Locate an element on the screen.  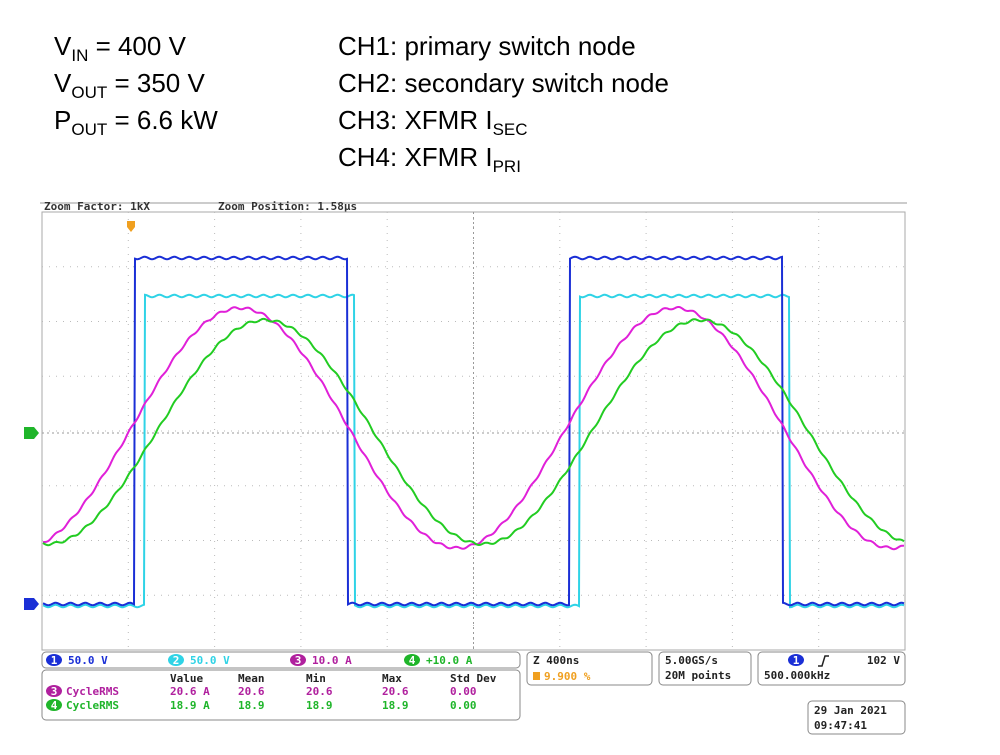
ch4-marker is located at coordinates (31, 433).